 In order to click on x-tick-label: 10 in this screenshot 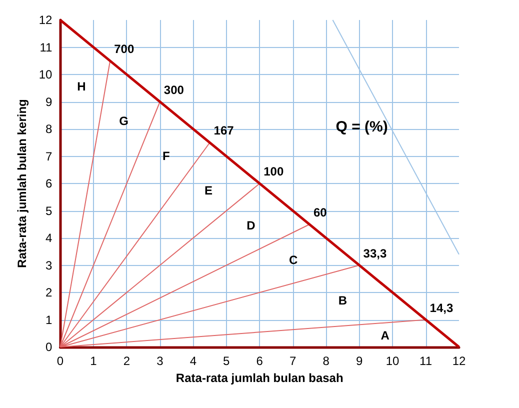, I will do `click(393, 361)`.